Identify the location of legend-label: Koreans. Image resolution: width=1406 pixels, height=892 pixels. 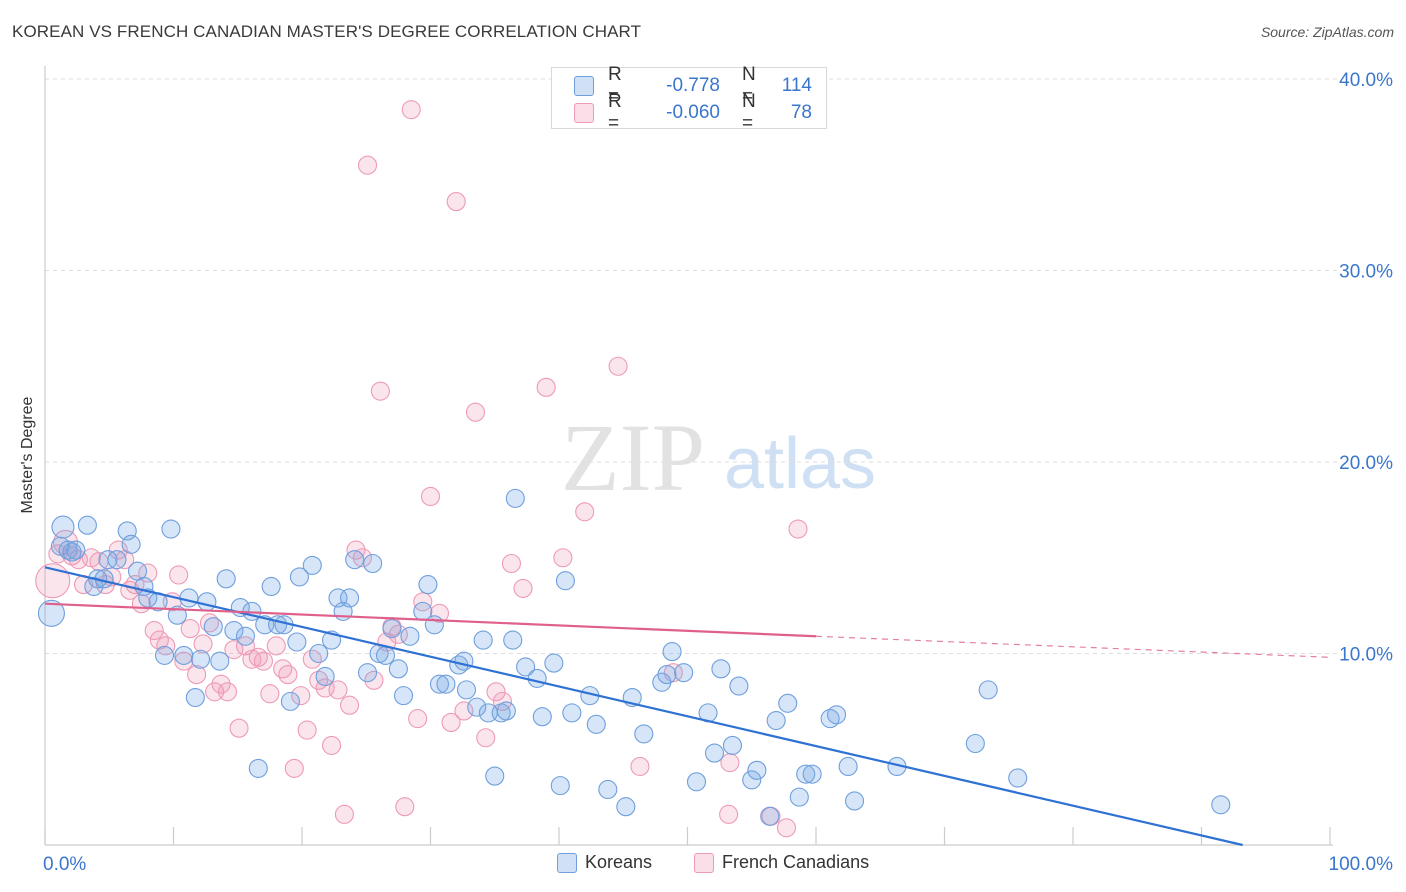
(619, 862).